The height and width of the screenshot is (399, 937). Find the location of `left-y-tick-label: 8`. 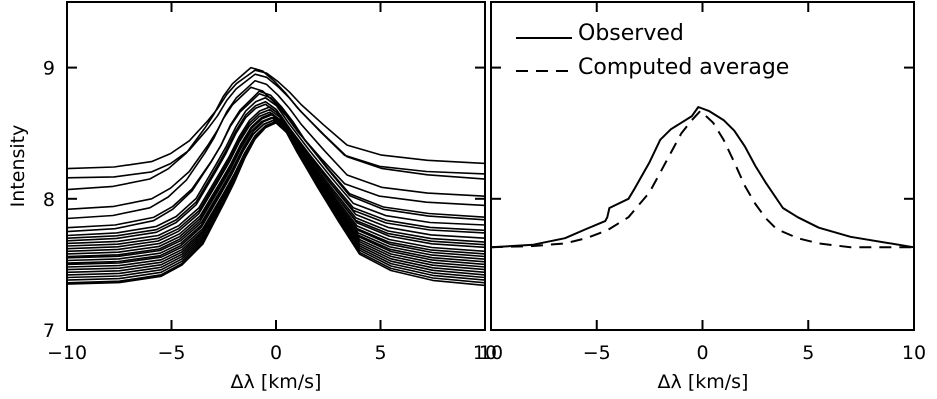

left-y-tick-label: 8 is located at coordinates (49, 200).